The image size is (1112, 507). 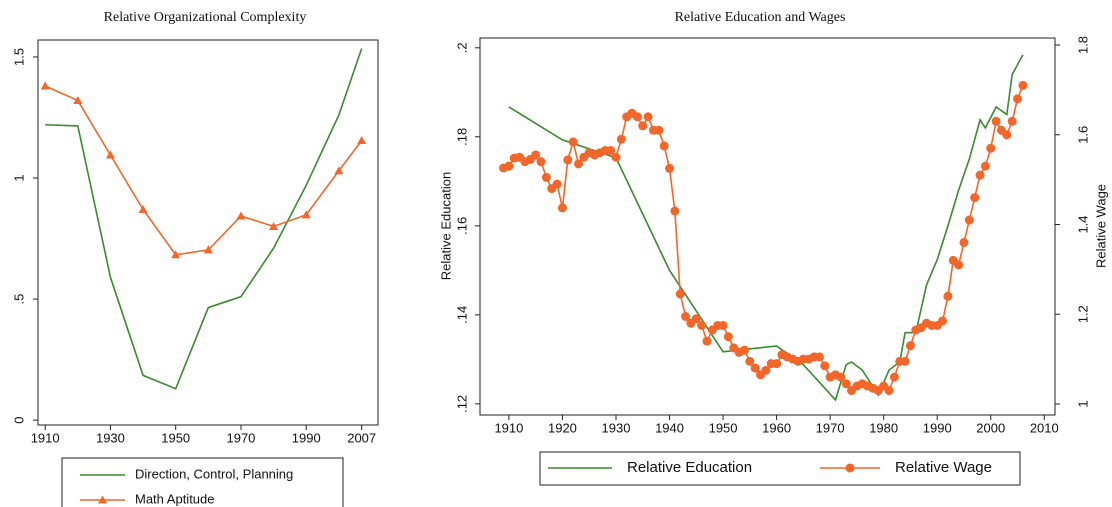 I want to click on legend-label: Math Aptitude, so click(x=175, y=498).